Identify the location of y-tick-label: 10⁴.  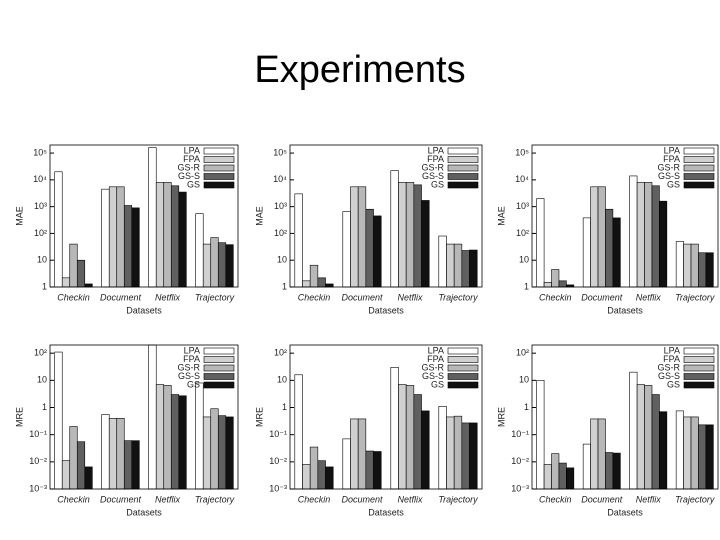
(522, 179).